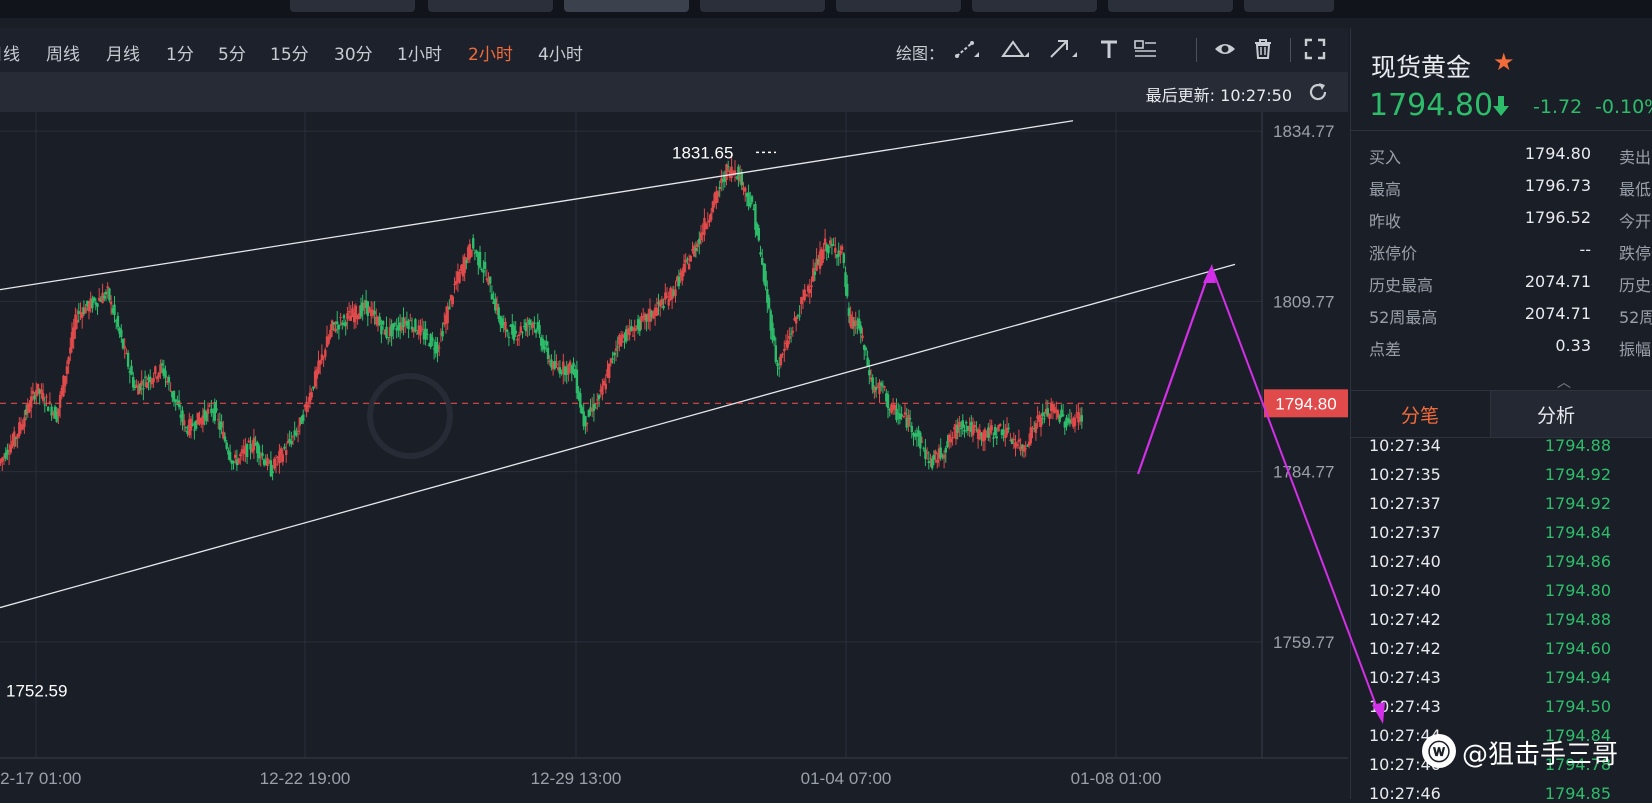 The image size is (1652, 803). I want to click on period-30min: 30分, so click(353, 55).